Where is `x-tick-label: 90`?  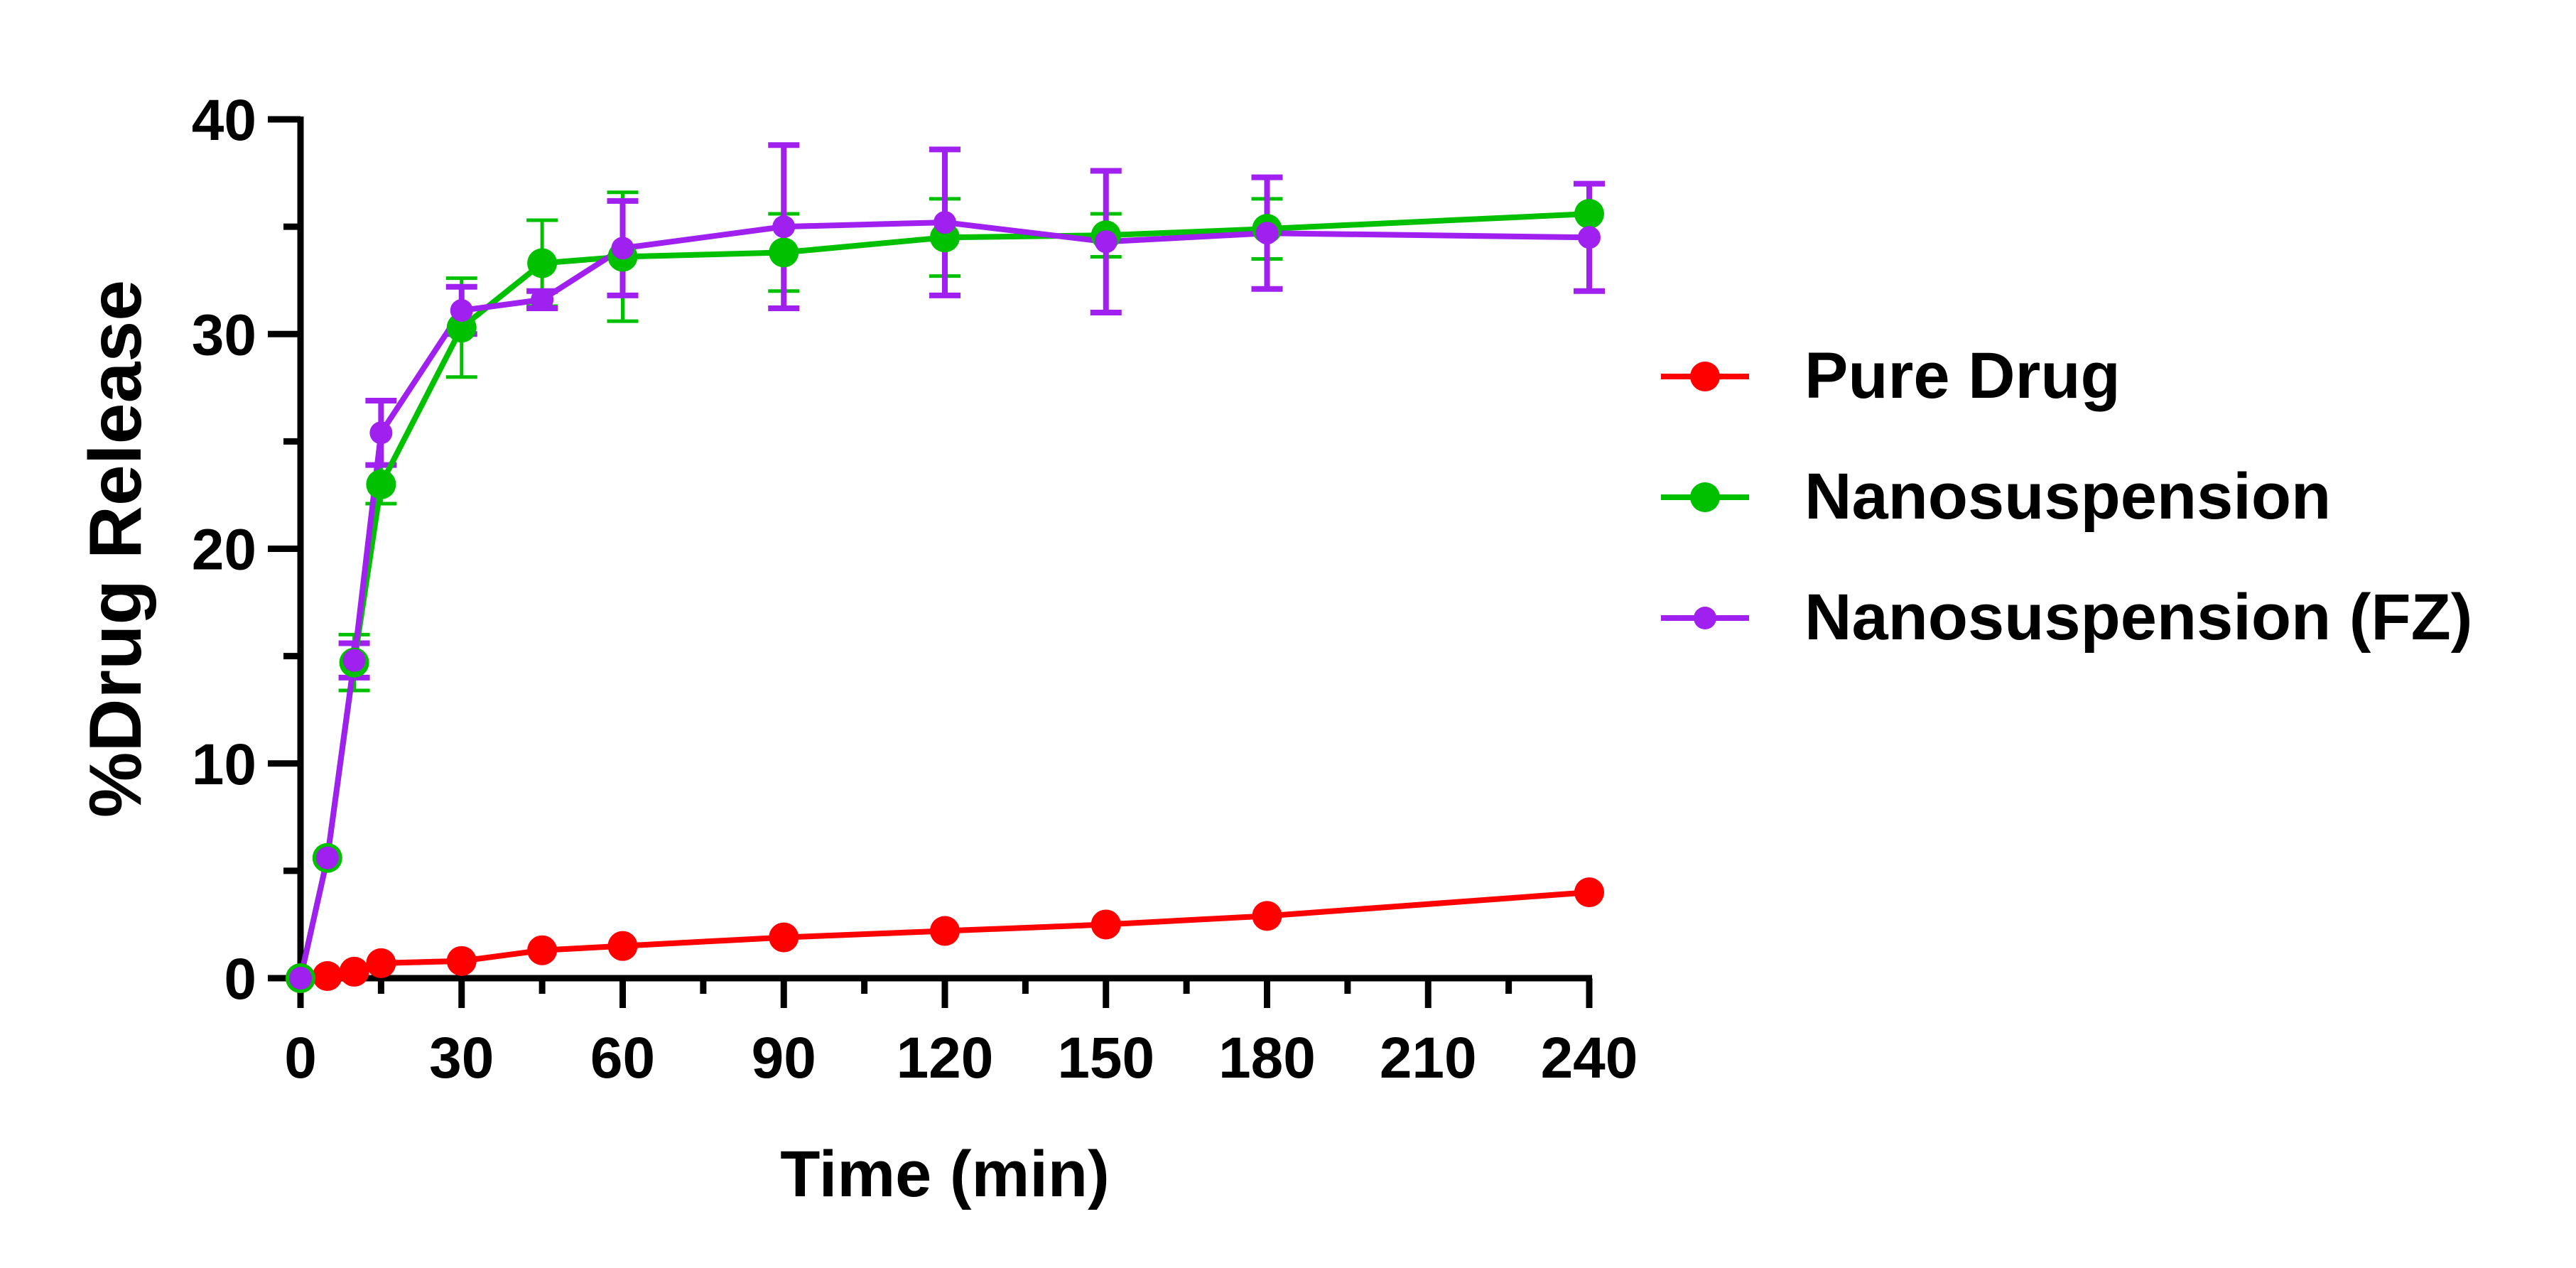 x-tick-label: 90 is located at coordinates (784, 1058).